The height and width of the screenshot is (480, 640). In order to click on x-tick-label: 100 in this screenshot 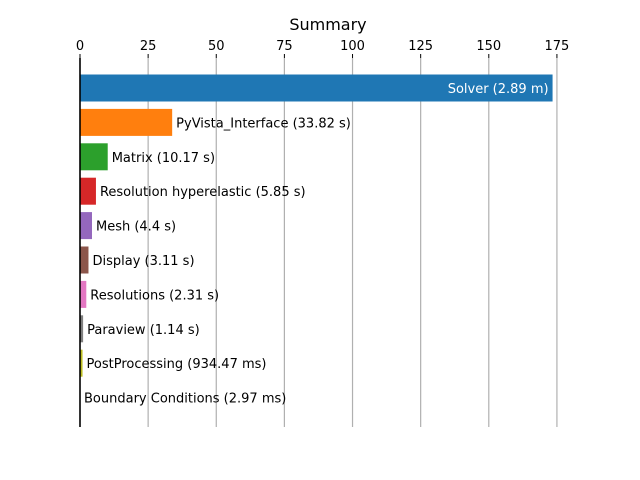, I will do `click(352, 46)`.